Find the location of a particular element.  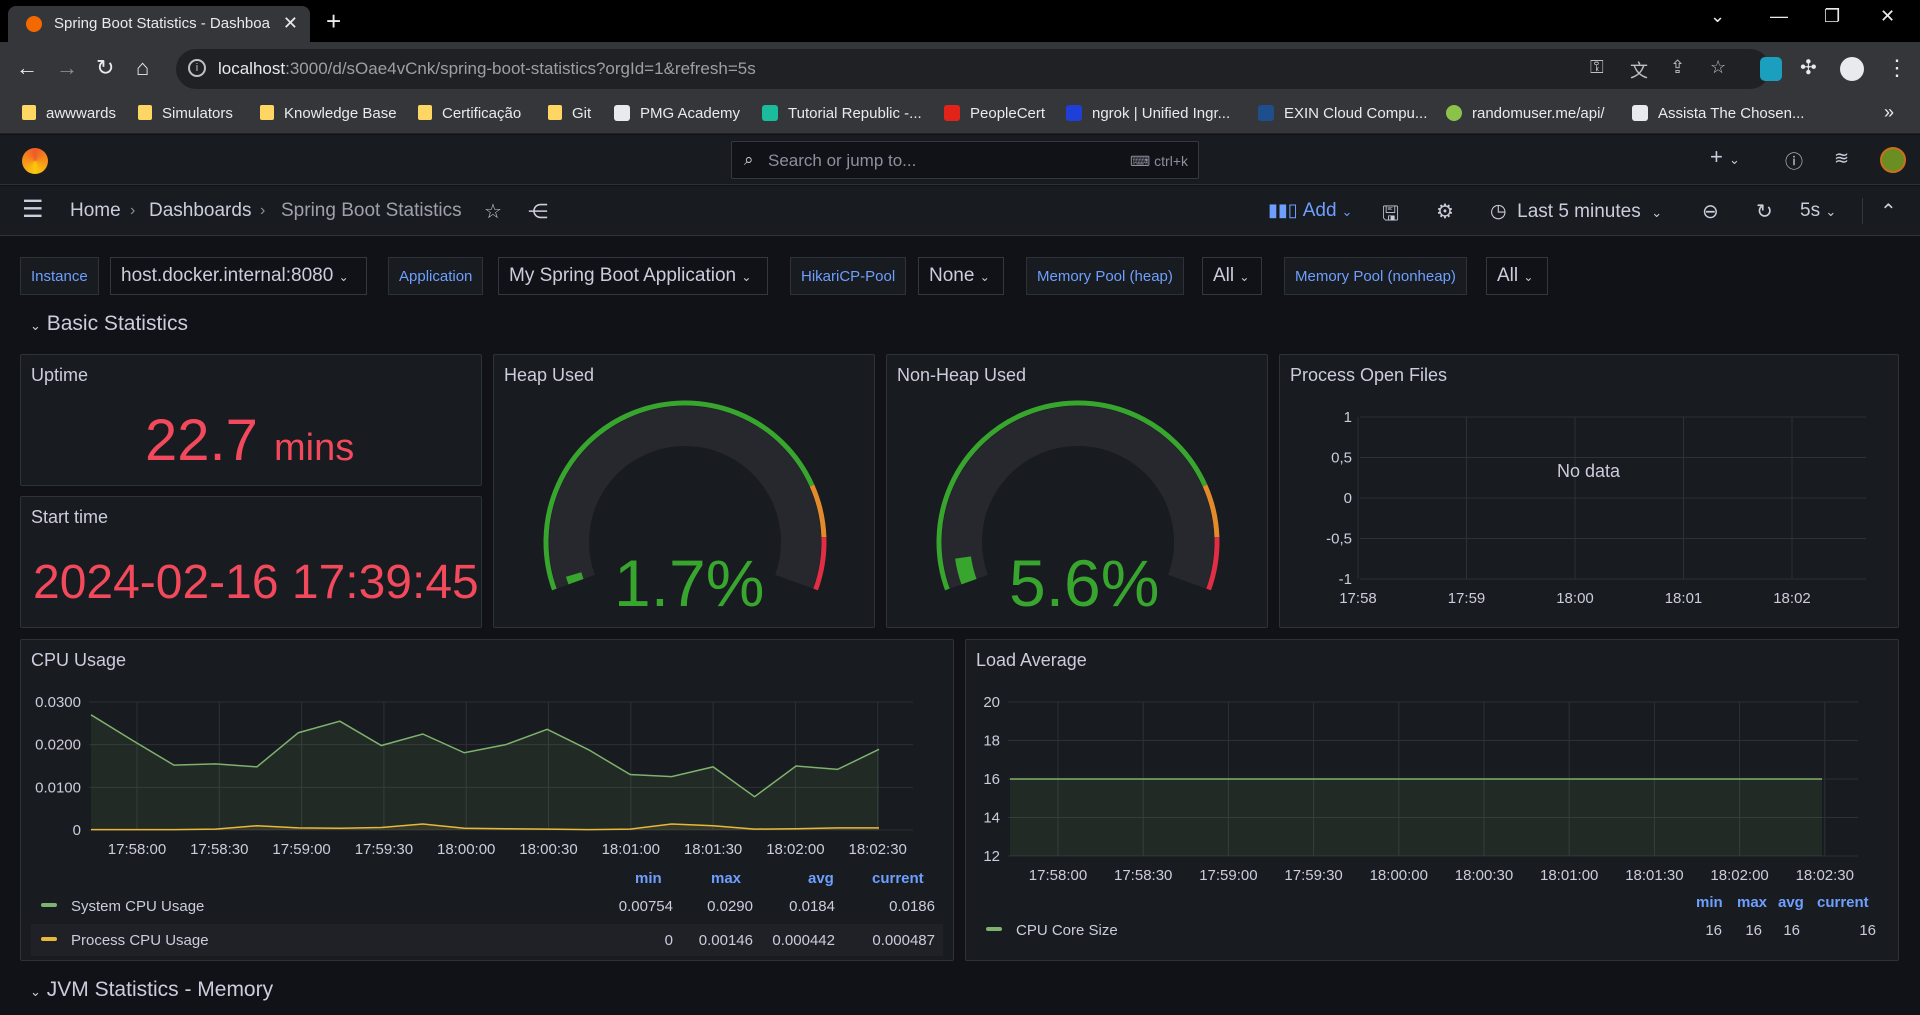

star-favorite-icon: ☆ is located at coordinates (493, 212).